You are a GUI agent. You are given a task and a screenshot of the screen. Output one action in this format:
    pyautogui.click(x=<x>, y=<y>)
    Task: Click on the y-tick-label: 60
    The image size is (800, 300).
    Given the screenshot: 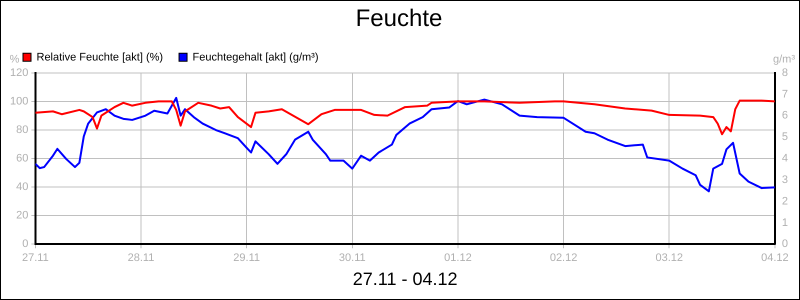 What is the action you would take?
    pyautogui.click(x=22, y=158)
    